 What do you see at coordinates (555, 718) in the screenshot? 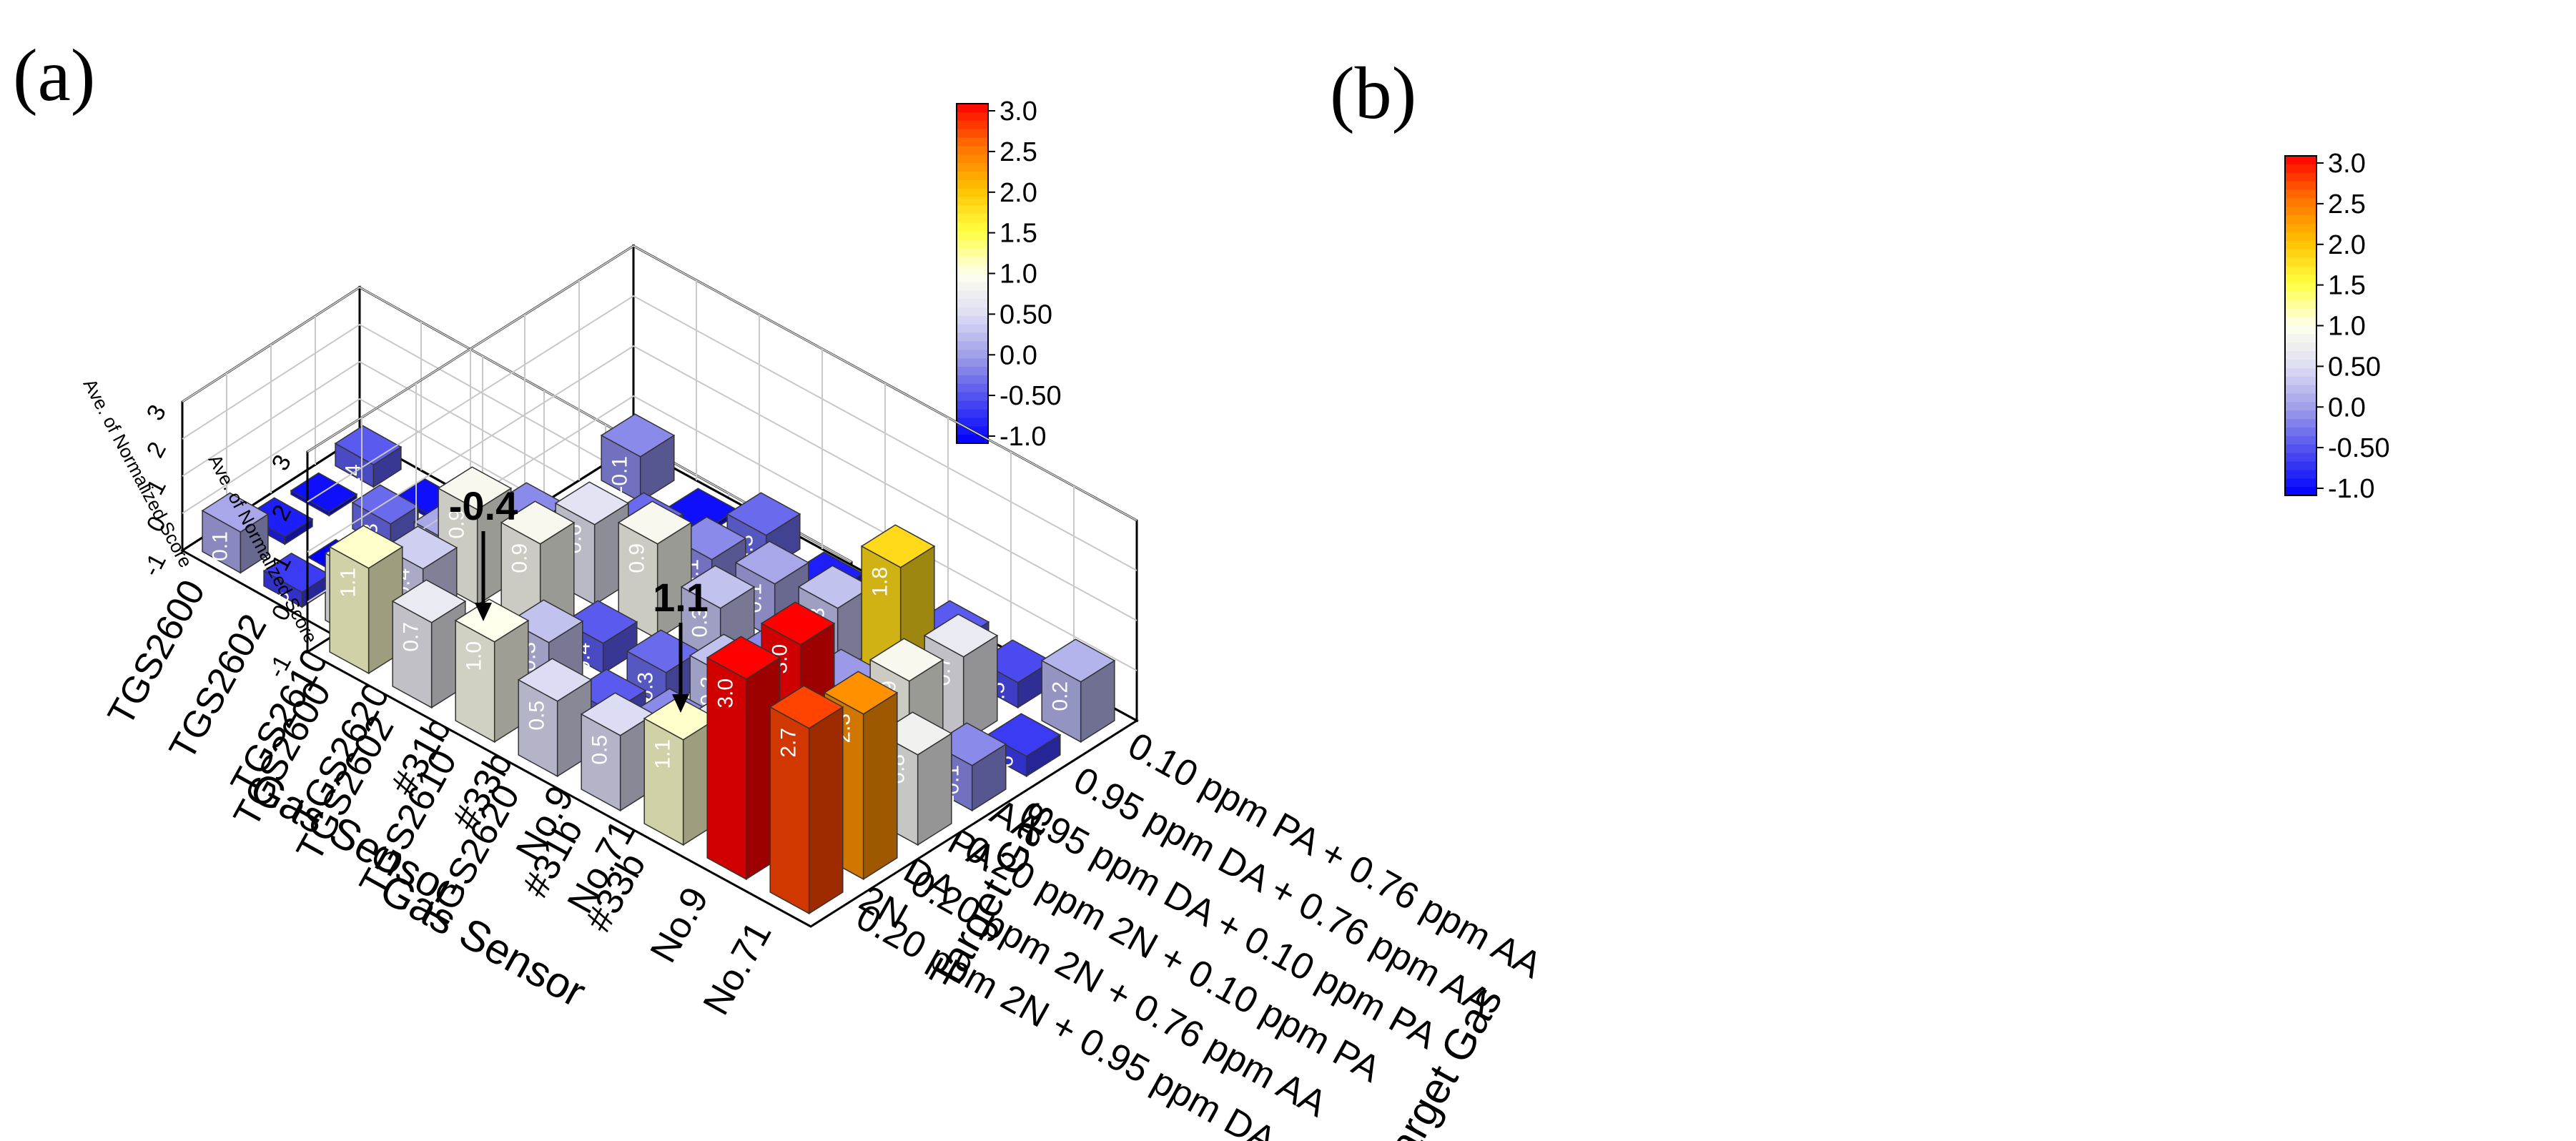
I see `panel-b-bar-TGS2620-0: 0.5` at bounding box center [555, 718].